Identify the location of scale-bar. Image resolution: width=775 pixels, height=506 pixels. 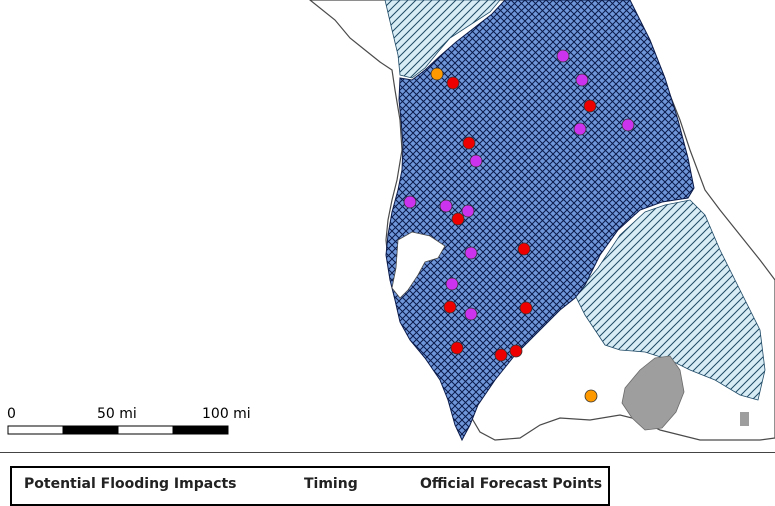
(118, 430).